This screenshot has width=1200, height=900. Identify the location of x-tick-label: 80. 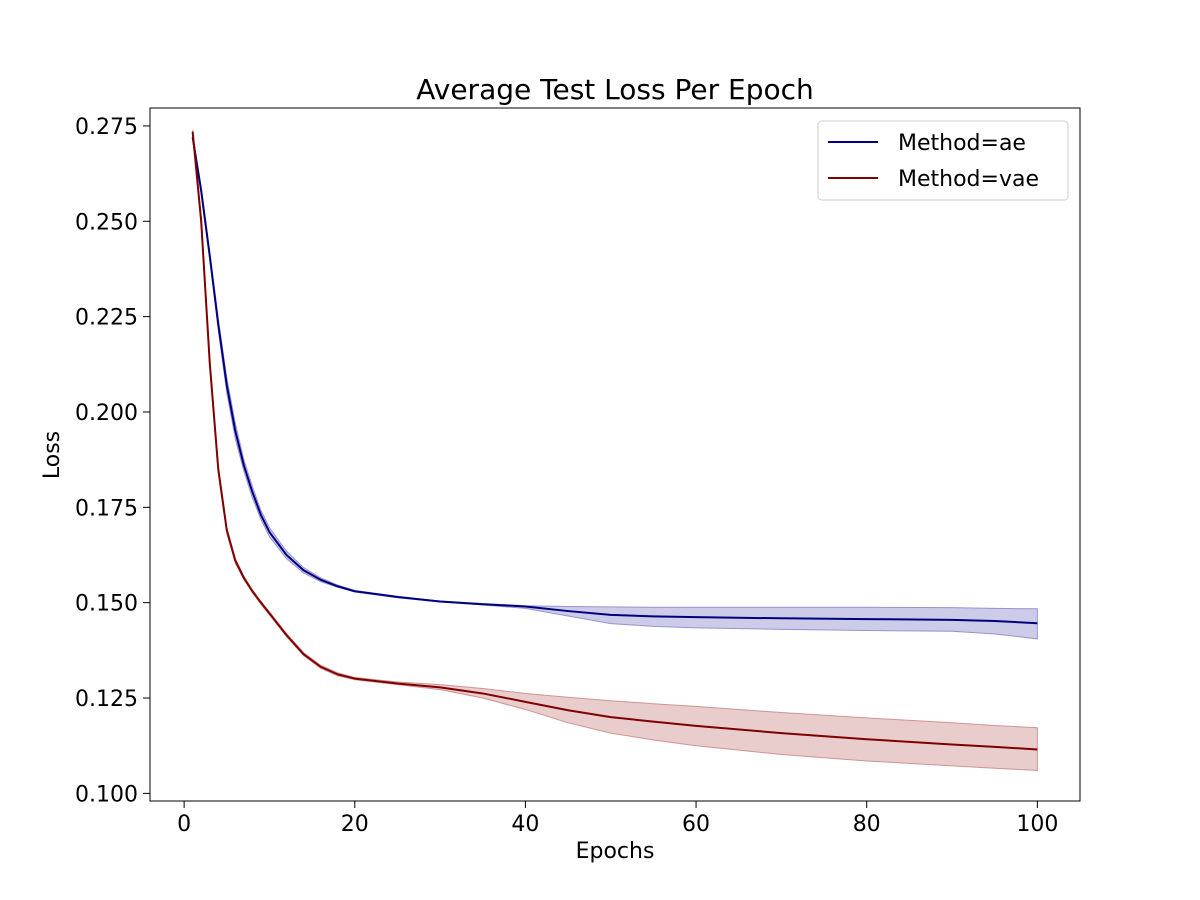
(867, 824).